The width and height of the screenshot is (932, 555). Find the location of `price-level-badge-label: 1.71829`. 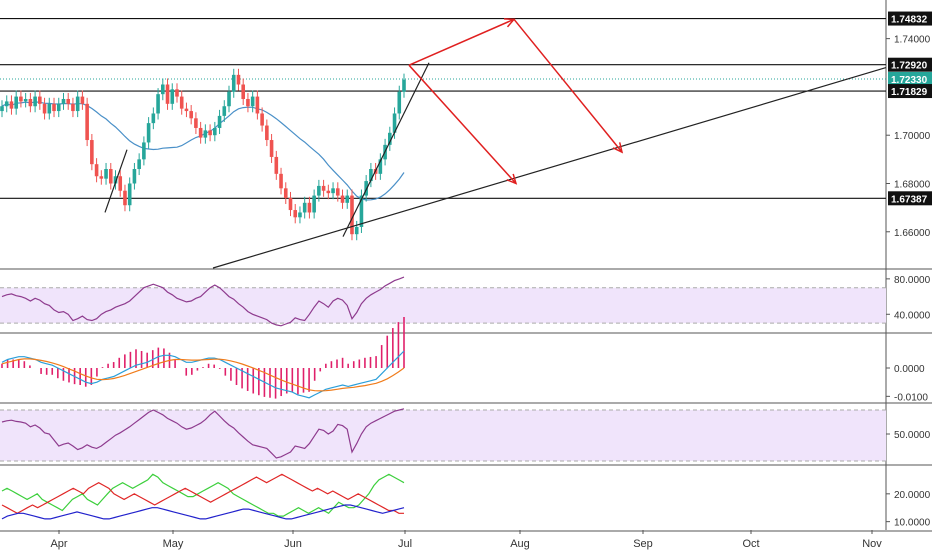

price-level-badge-label: 1.71829 is located at coordinates (909, 92).